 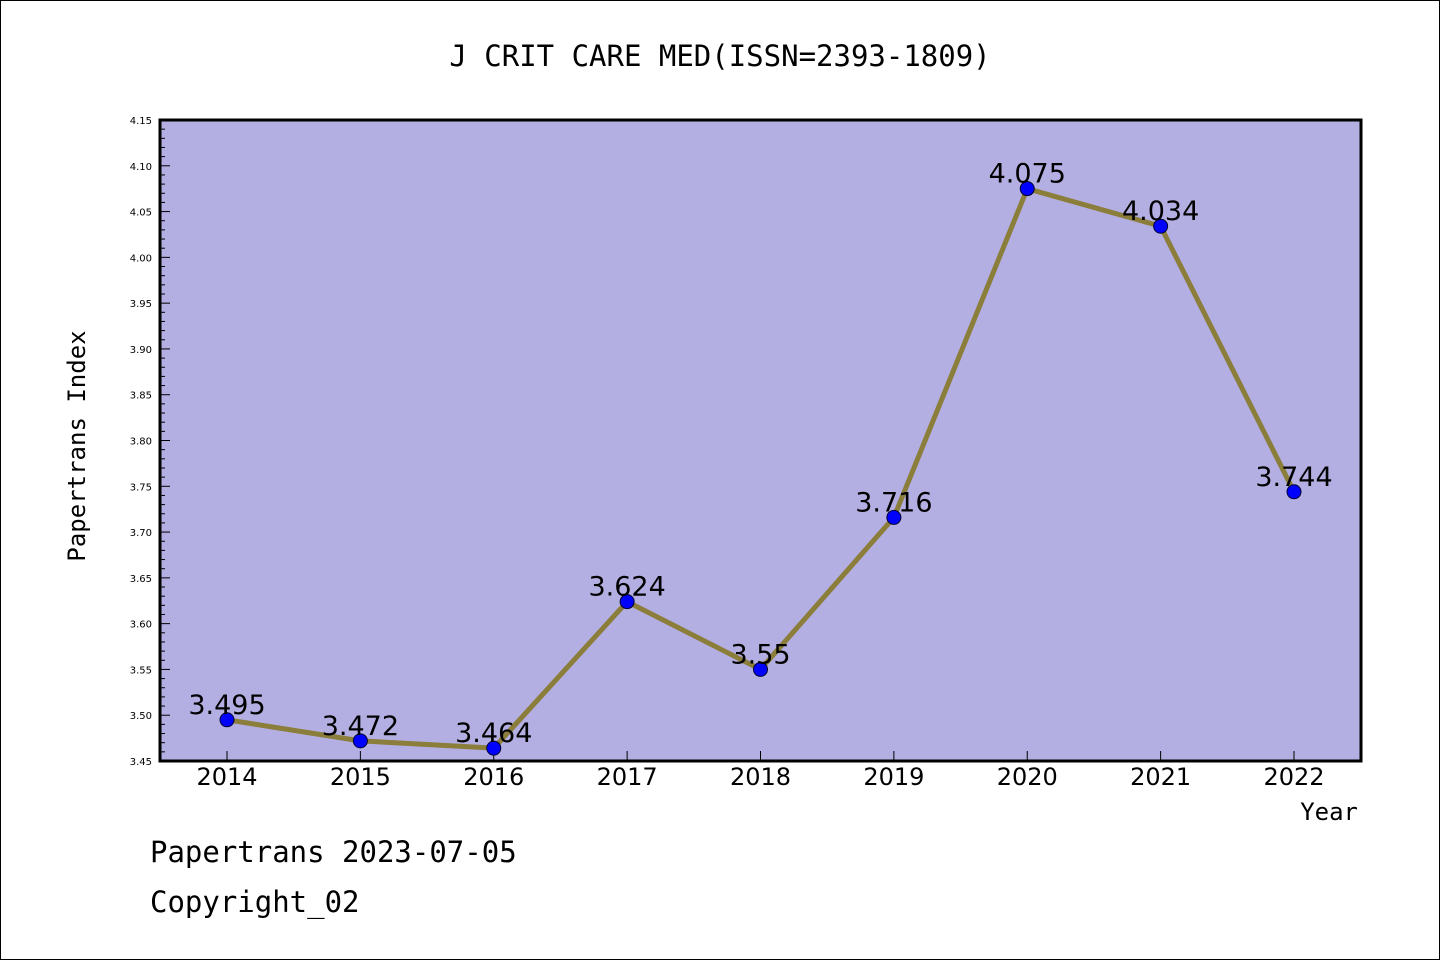 What do you see at coordinates (141, 670) in the screenshot?
I see `y-tick-label: 3.55` at bounding box center [141, 670].